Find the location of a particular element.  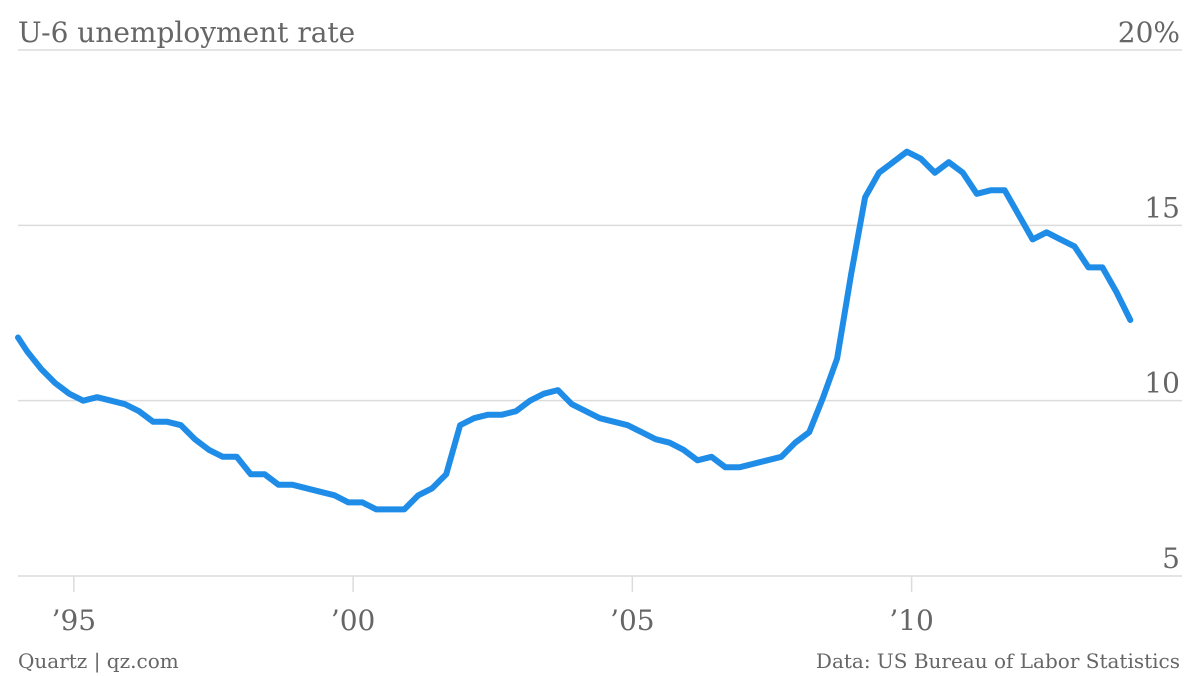

y-axis-labels: 20% 15 10 5 is located at coordinates (1149, 295).